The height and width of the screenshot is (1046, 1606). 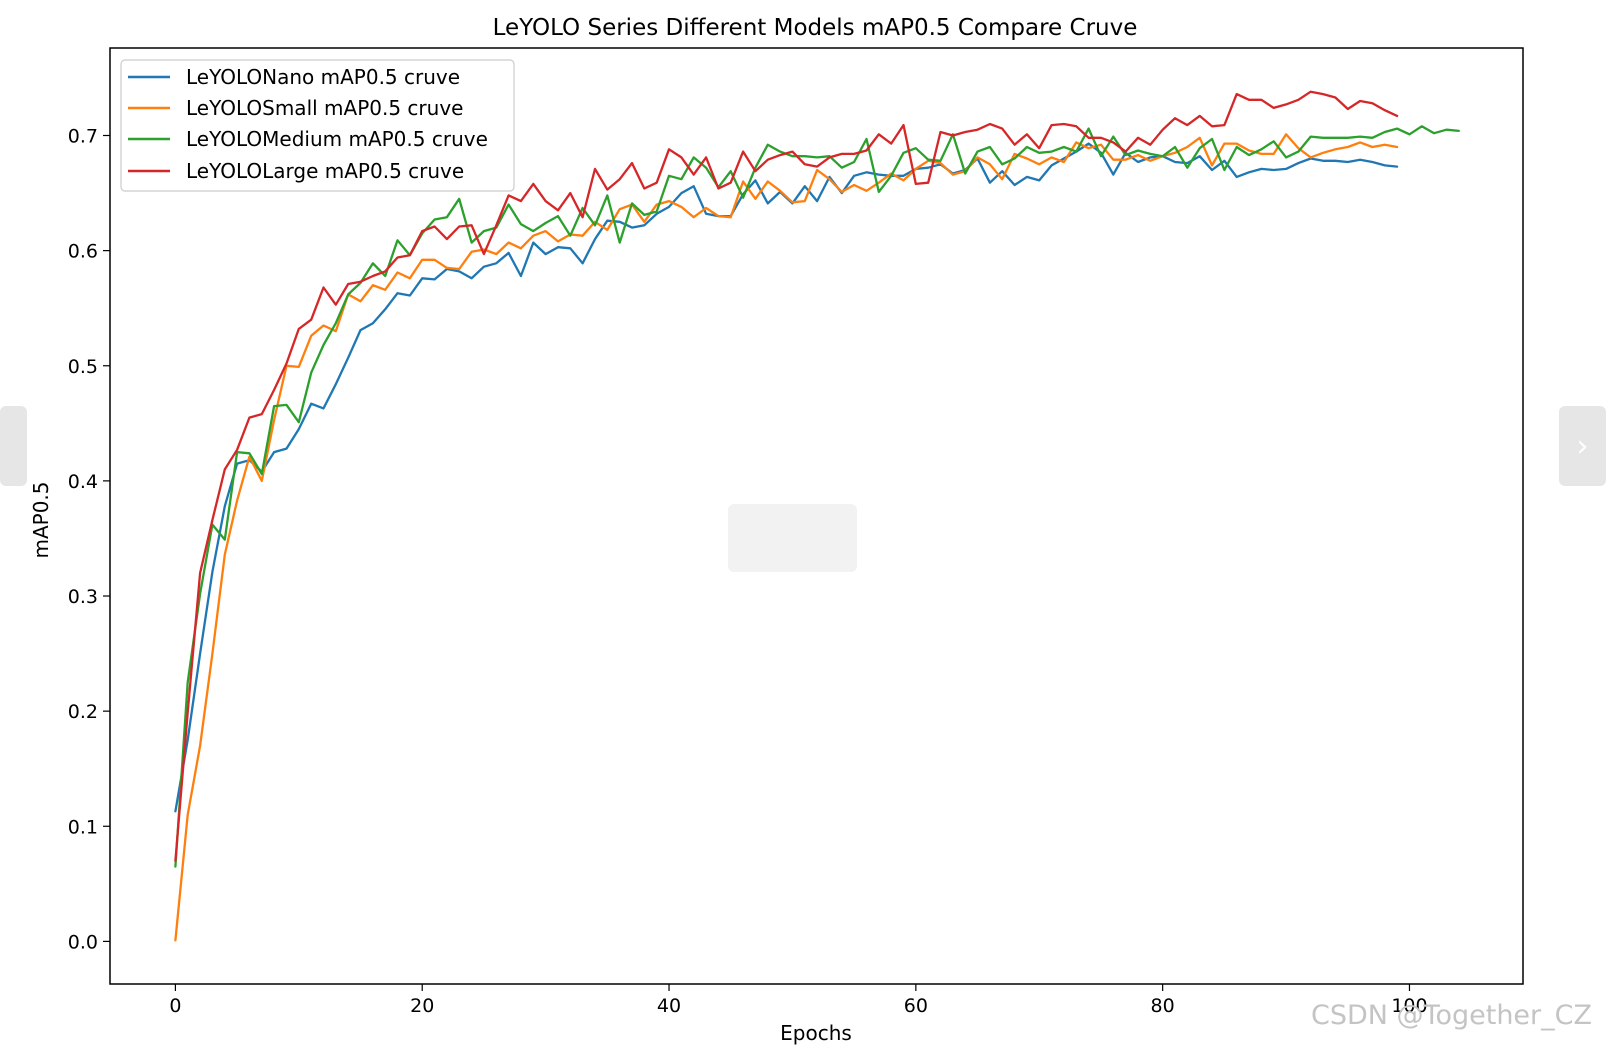 What do you see at coordinates (1163, 1006) in the screenshot?
I see `x-tick-label: 80` at bounding box center [1163, 1006].